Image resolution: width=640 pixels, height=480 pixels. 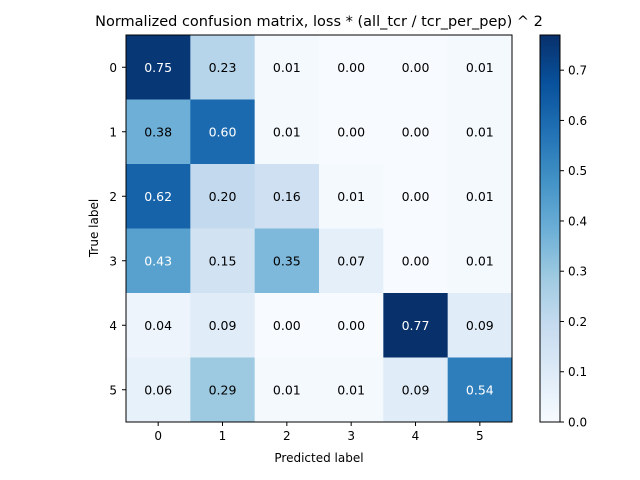 I want to click on colorbar-tick-label: 0.6, so click(x=577, y=121).